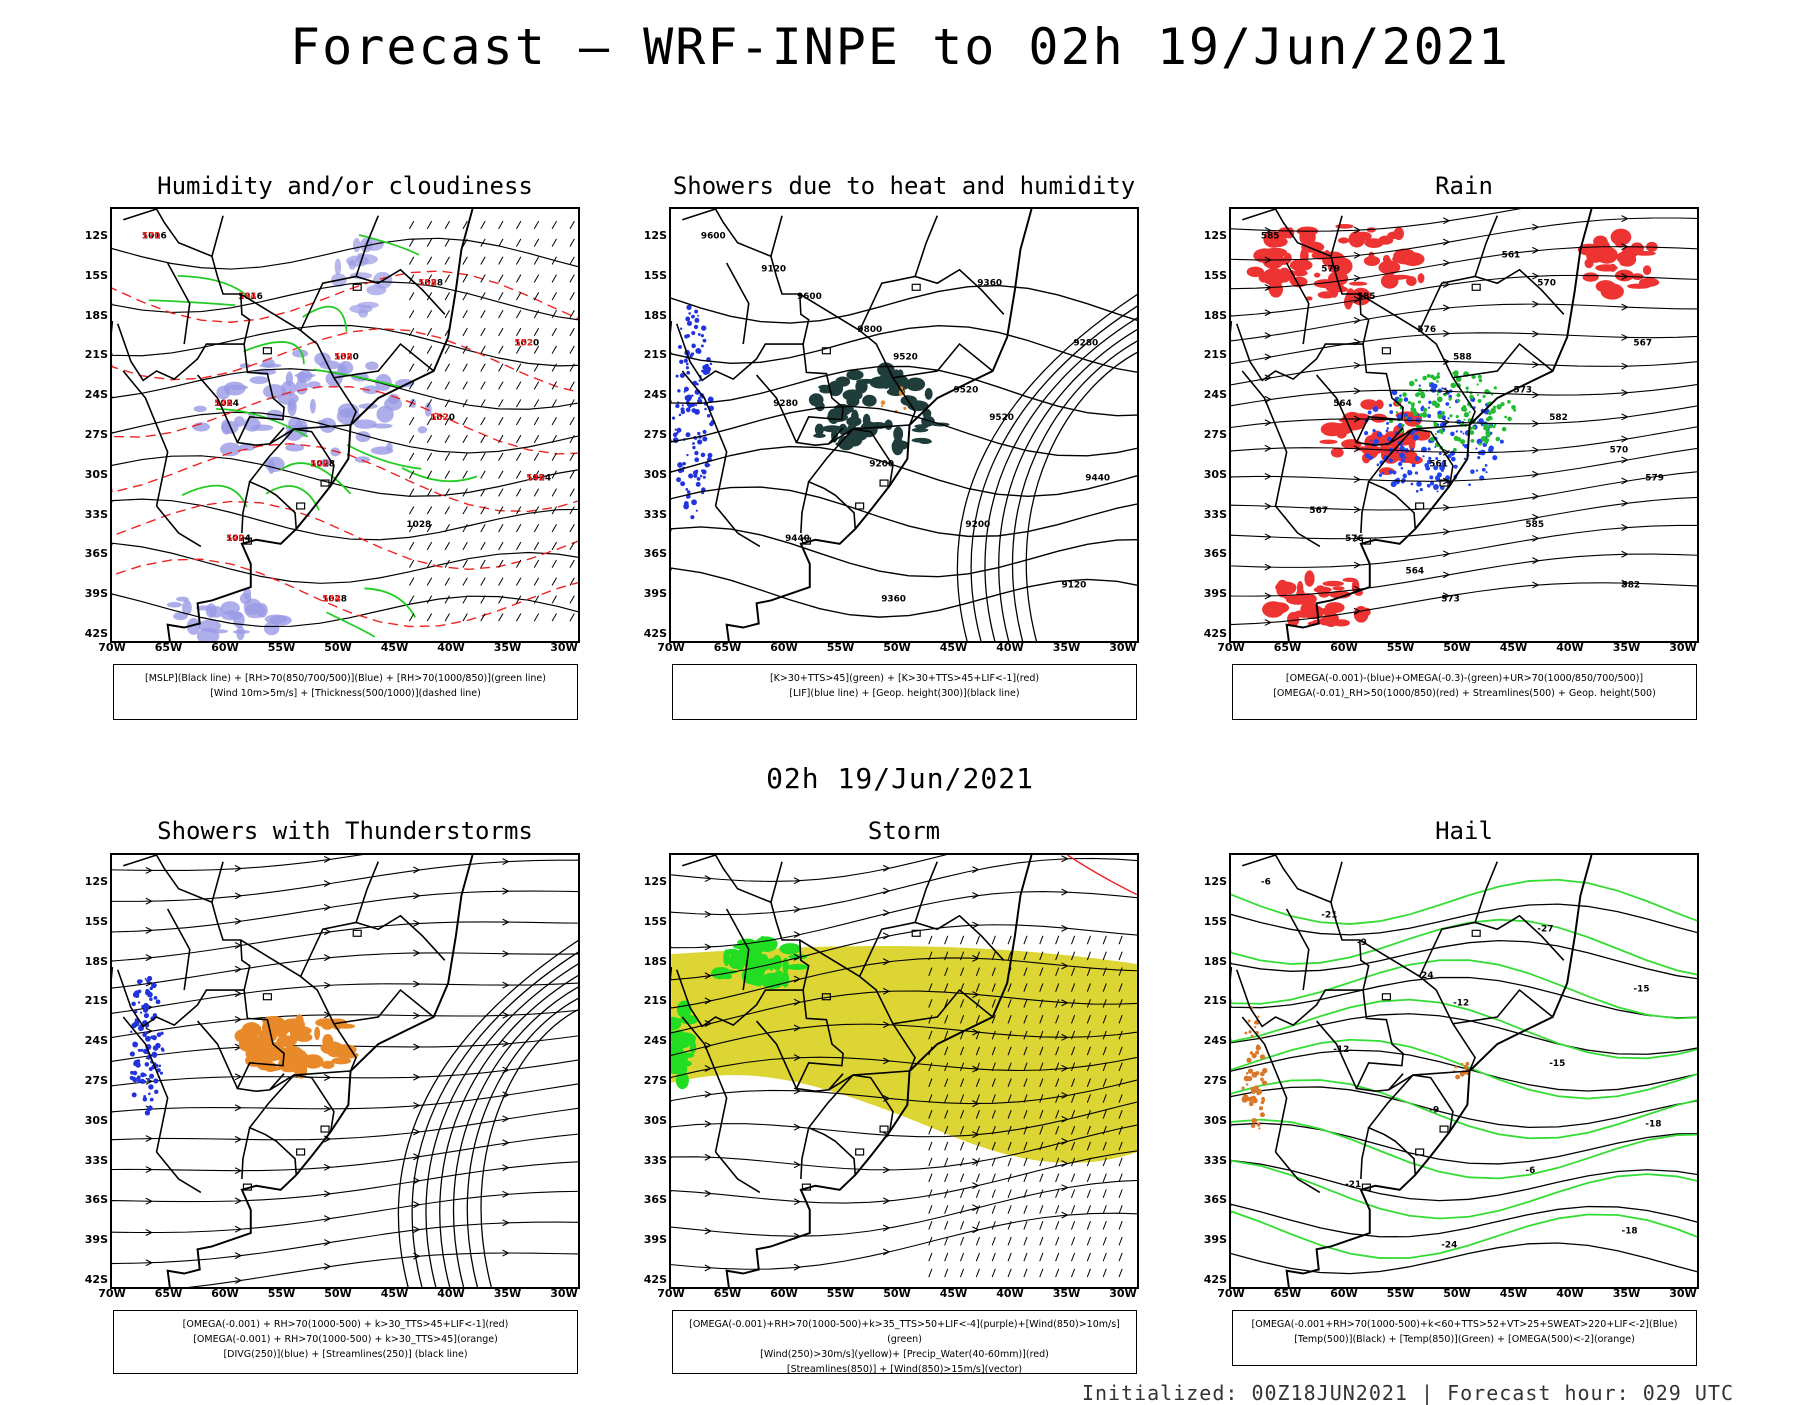 Image resolution: width=1800 pixels, height=1405 pixels. What do you see at coordinates (427, 283) in the screenshot?
I see `thickness-label: 558` at bounding box center [427, 283].